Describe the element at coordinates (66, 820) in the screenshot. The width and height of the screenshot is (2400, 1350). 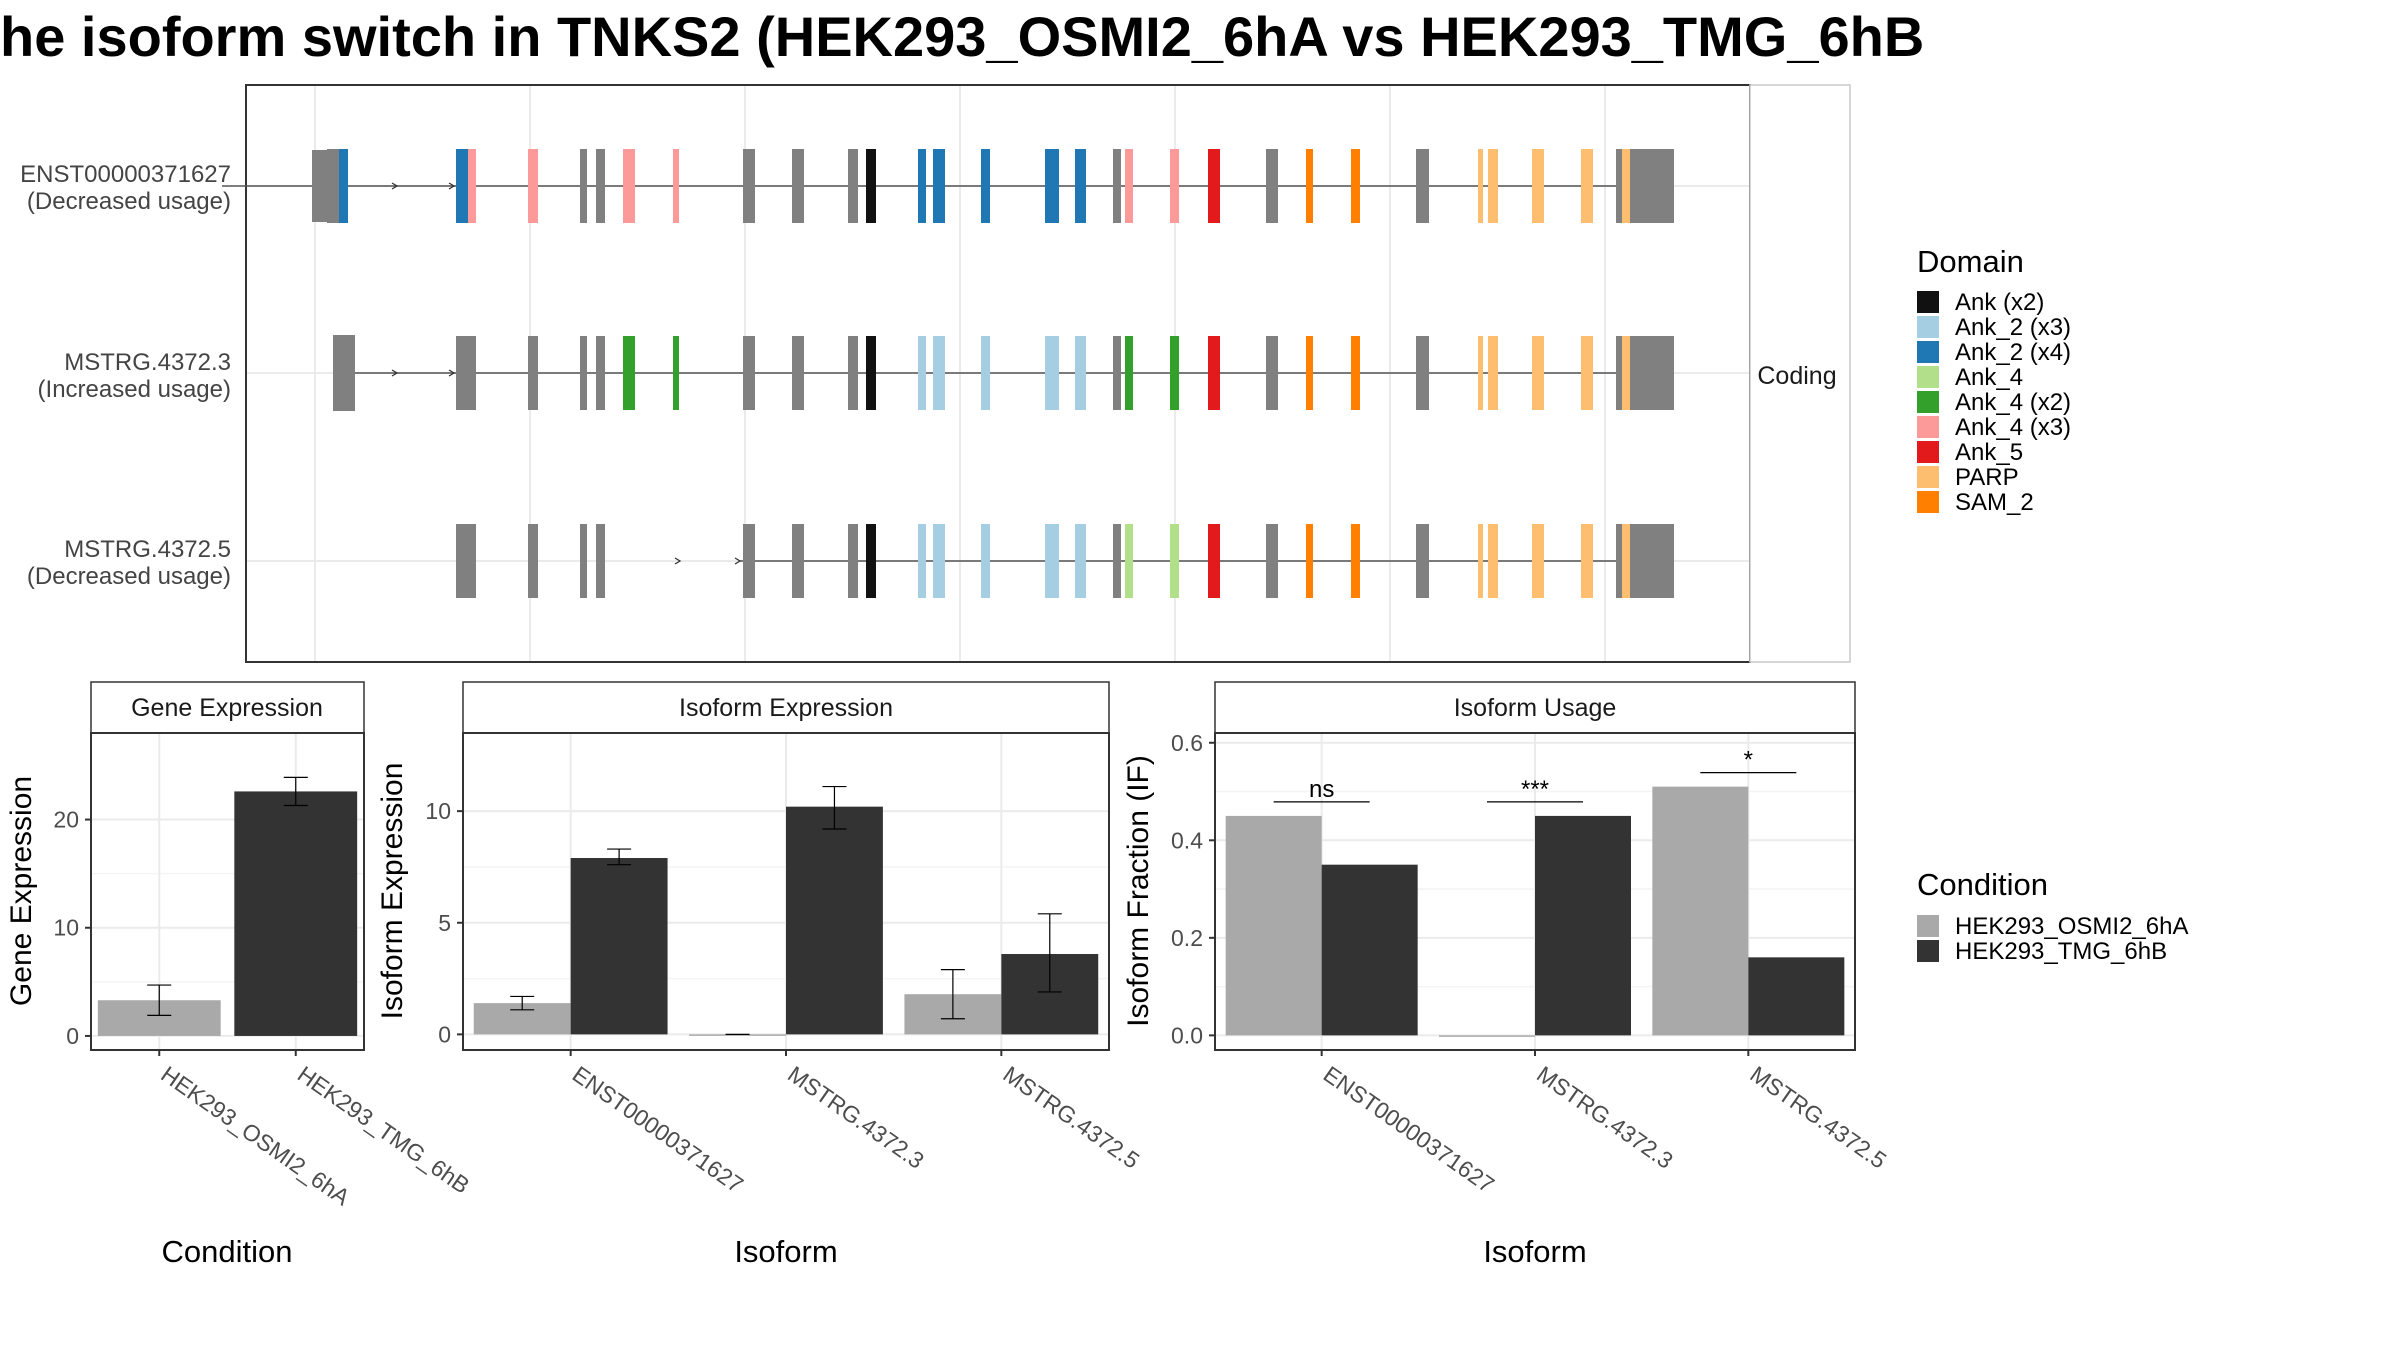
I see `y-tick-label: 20` at that location.